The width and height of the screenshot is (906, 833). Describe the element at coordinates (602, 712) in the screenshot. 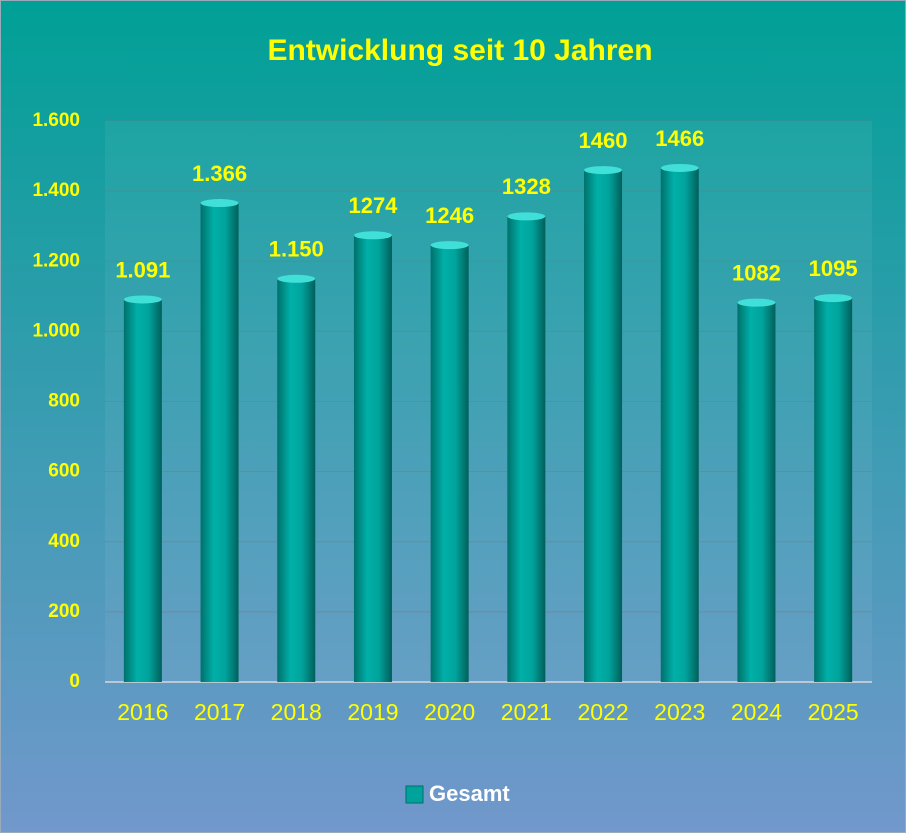

I see `x-tick-label: 2022` at that location.